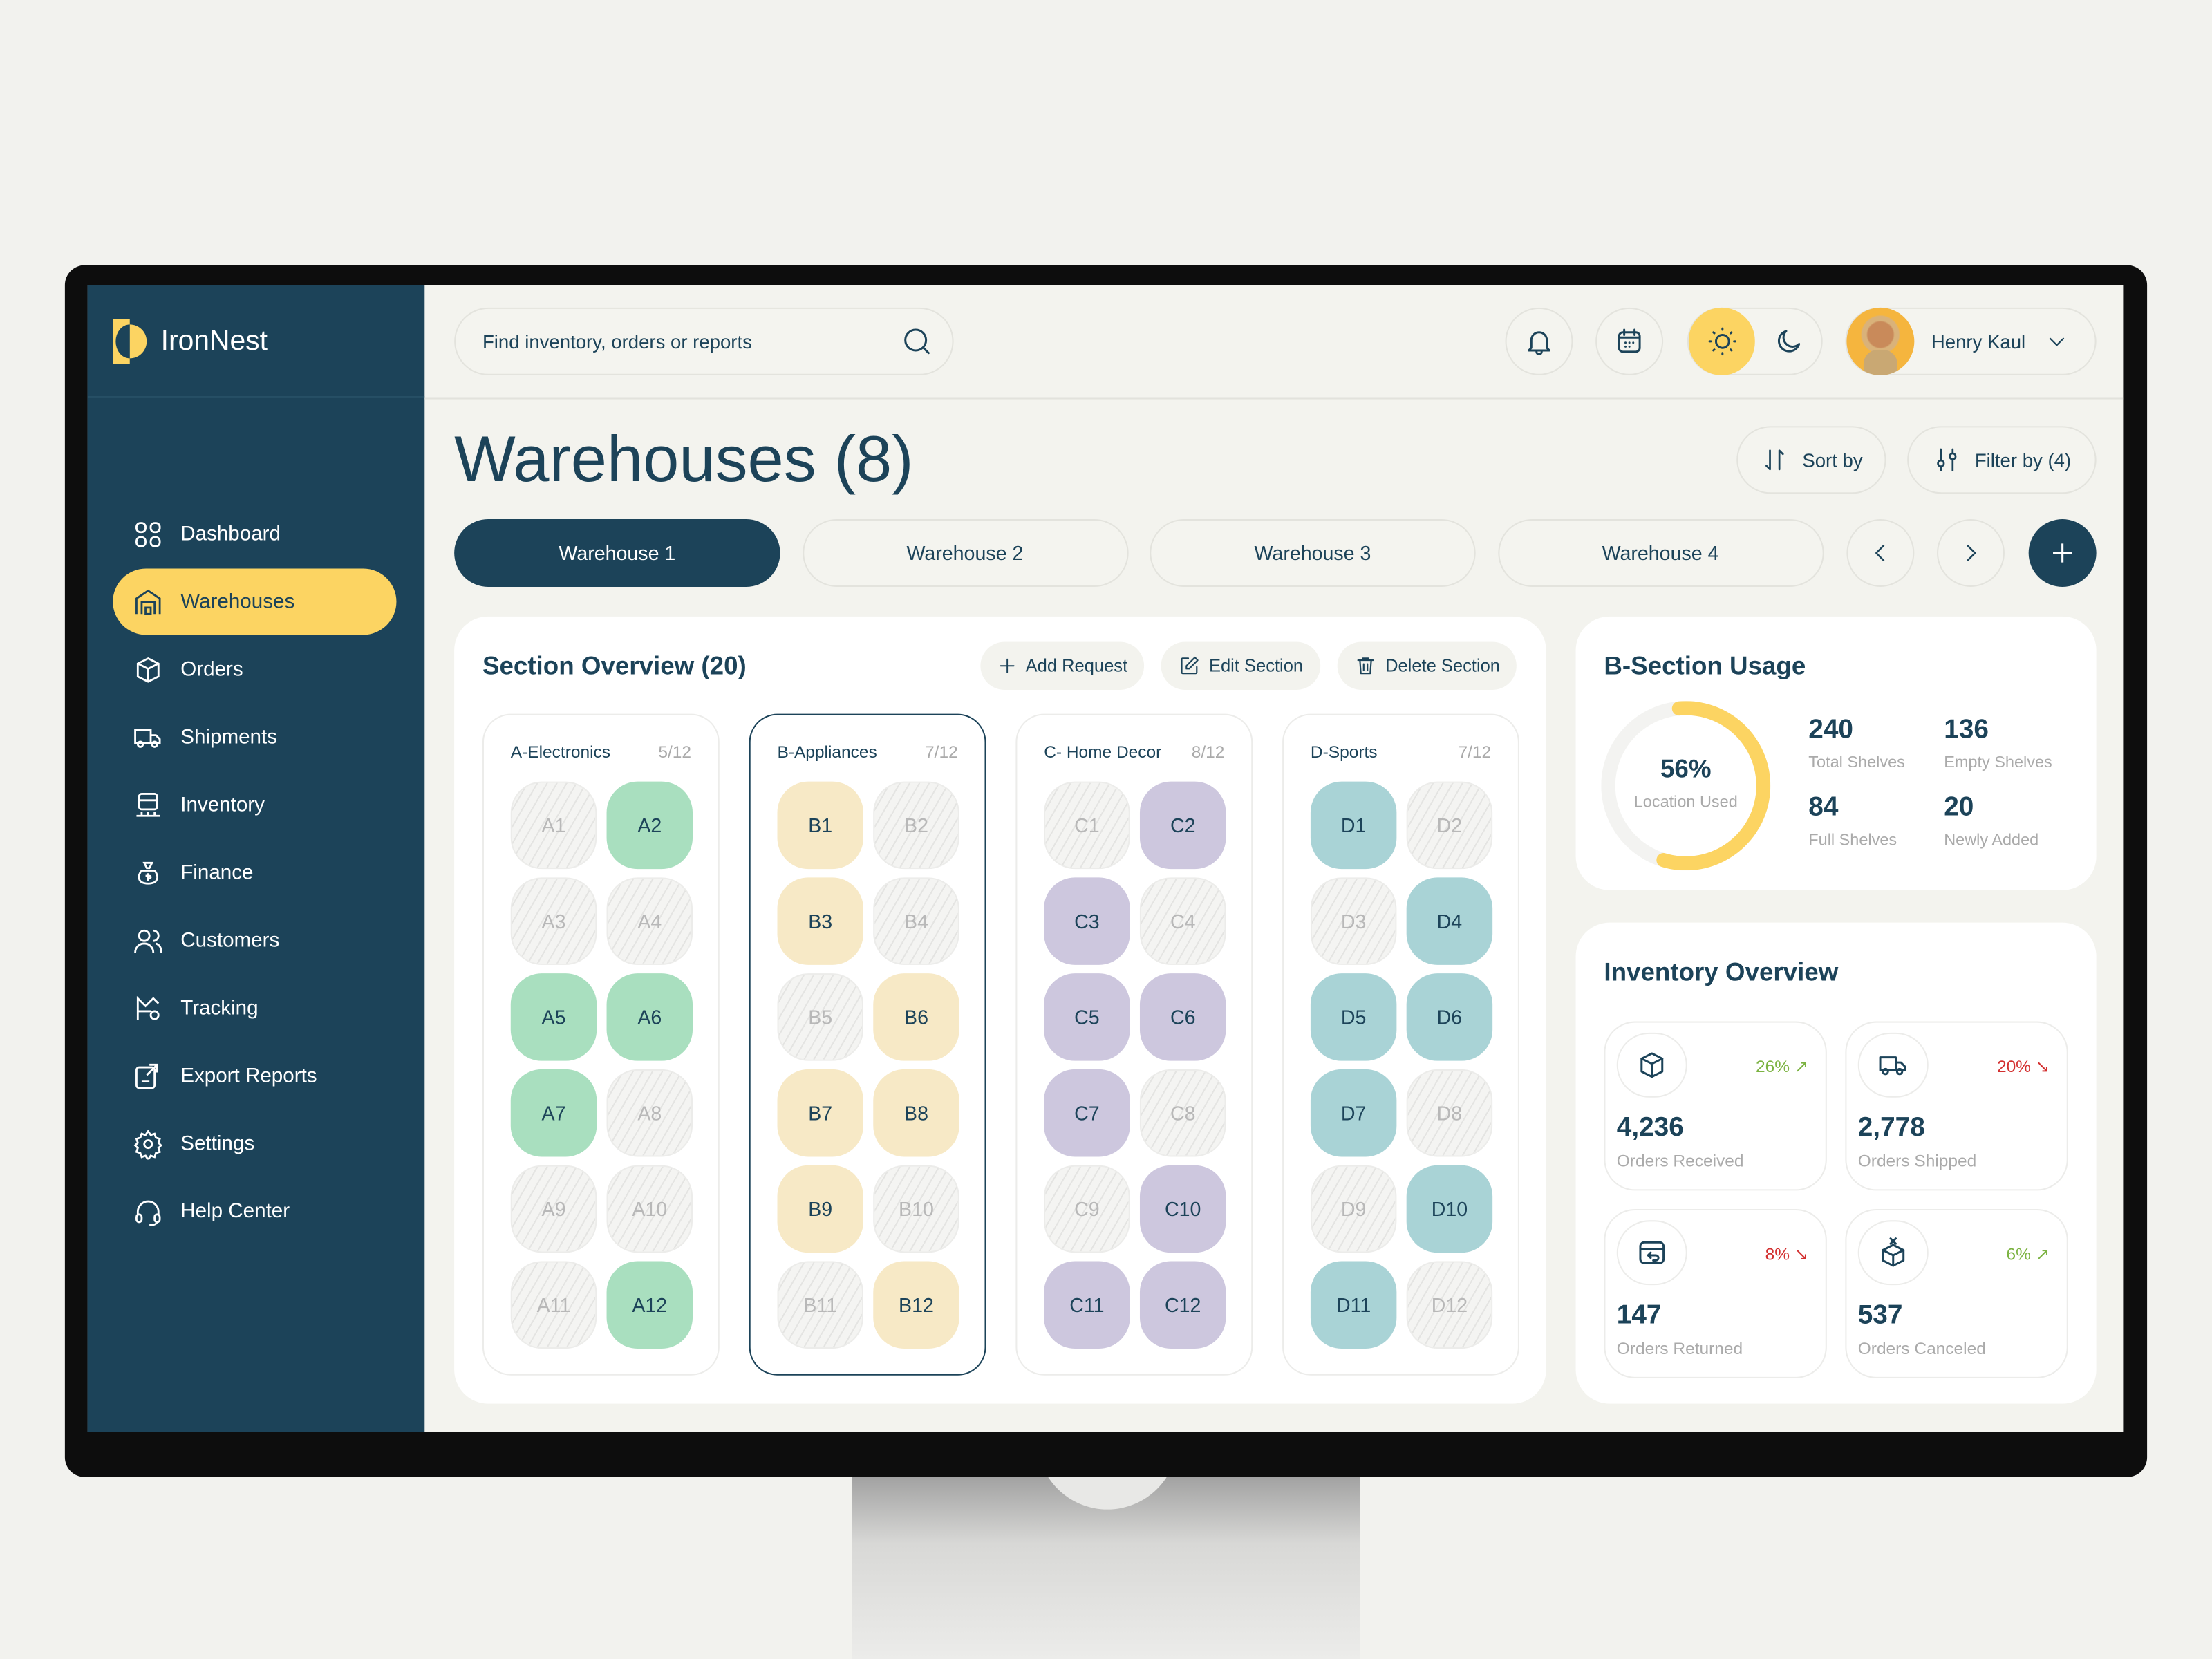 This screenshot has height=1659, width=2212. I want to click on tab-warehouse-1: Warehouse 1, so click(617, 553).